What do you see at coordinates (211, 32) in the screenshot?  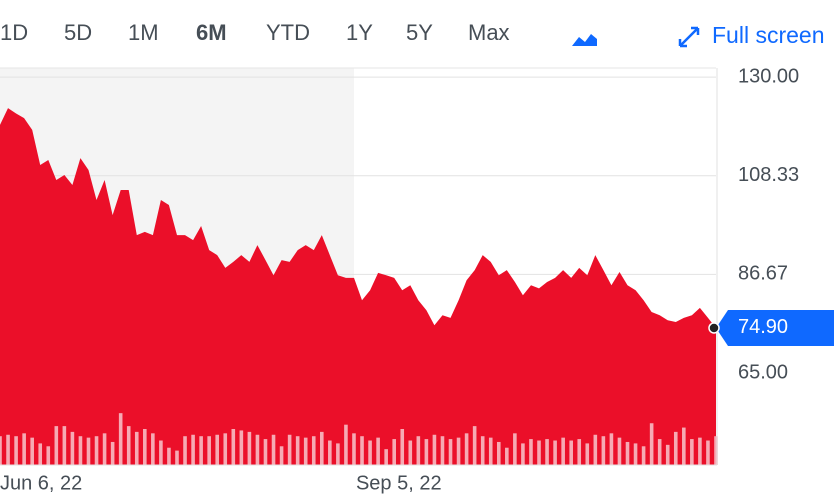 I see `range-button: 6M` at bounding box center [211, 32].